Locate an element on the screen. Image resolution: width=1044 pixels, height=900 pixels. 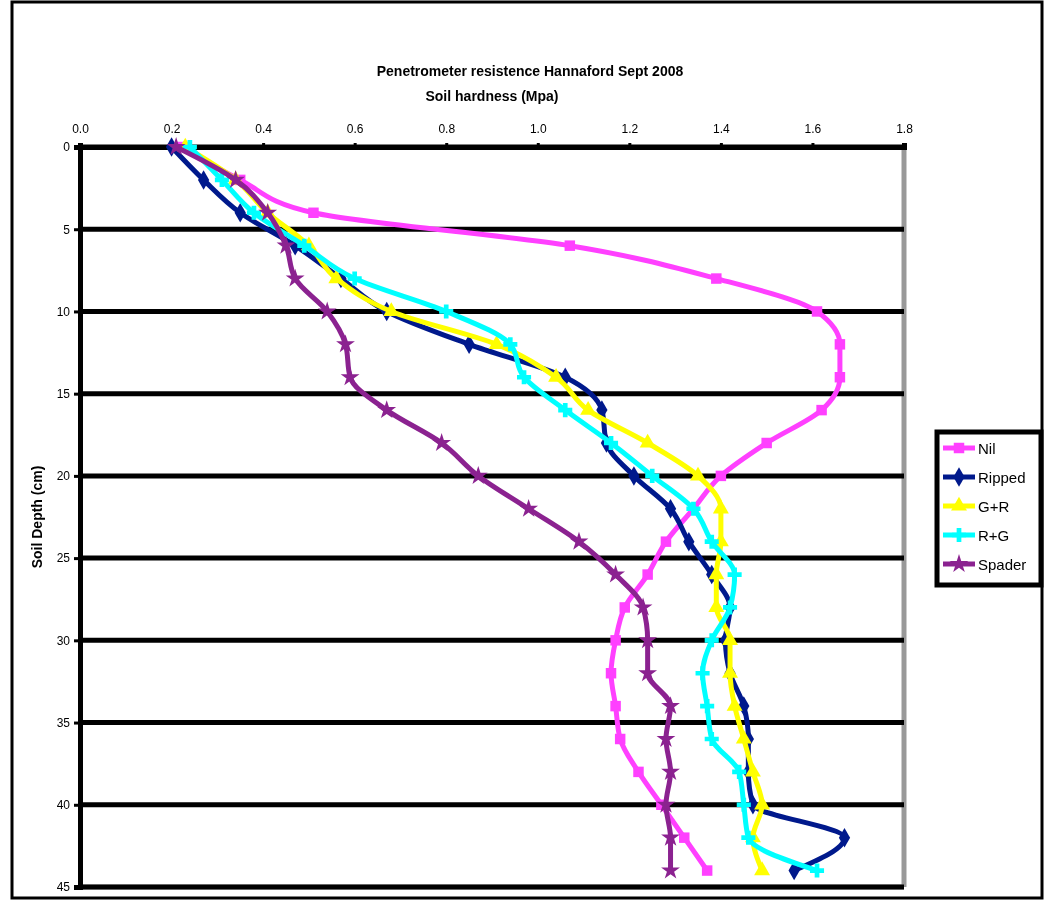
y-tick-label: 35 is located at coordinates (63, 722).